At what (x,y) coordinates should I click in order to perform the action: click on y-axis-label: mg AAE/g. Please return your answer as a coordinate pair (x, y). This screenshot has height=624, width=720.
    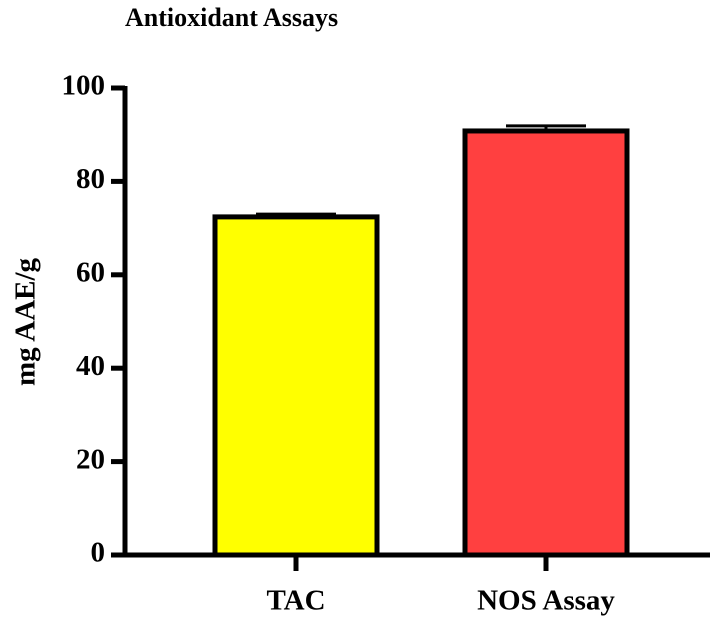
    Looking at the image, I should click on (26, 321).